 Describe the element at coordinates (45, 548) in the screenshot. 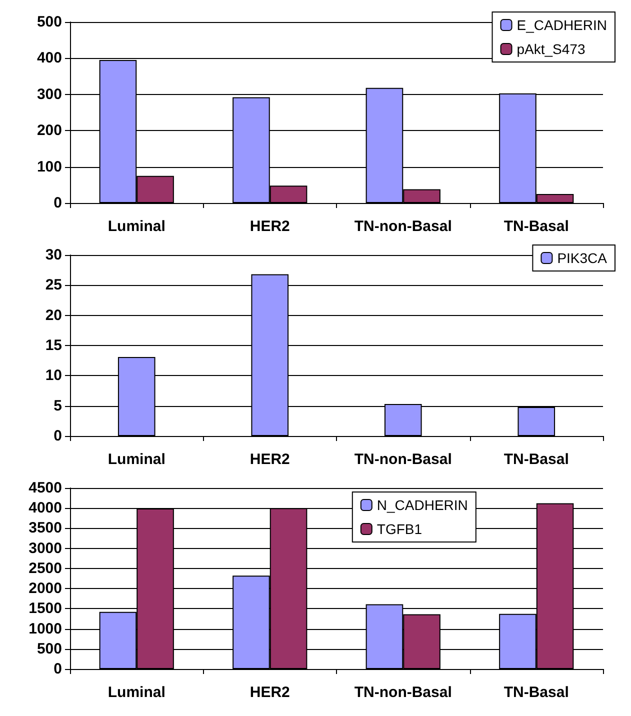

I see `y-tick-label: 3000` at that location.